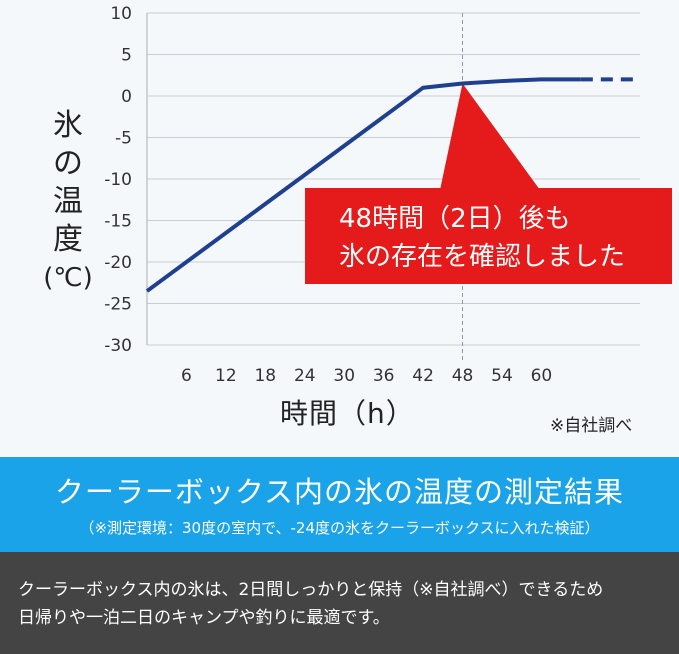  I want to click on annotation-line-2: 氷の存在を確認しました, so click(482, 257).